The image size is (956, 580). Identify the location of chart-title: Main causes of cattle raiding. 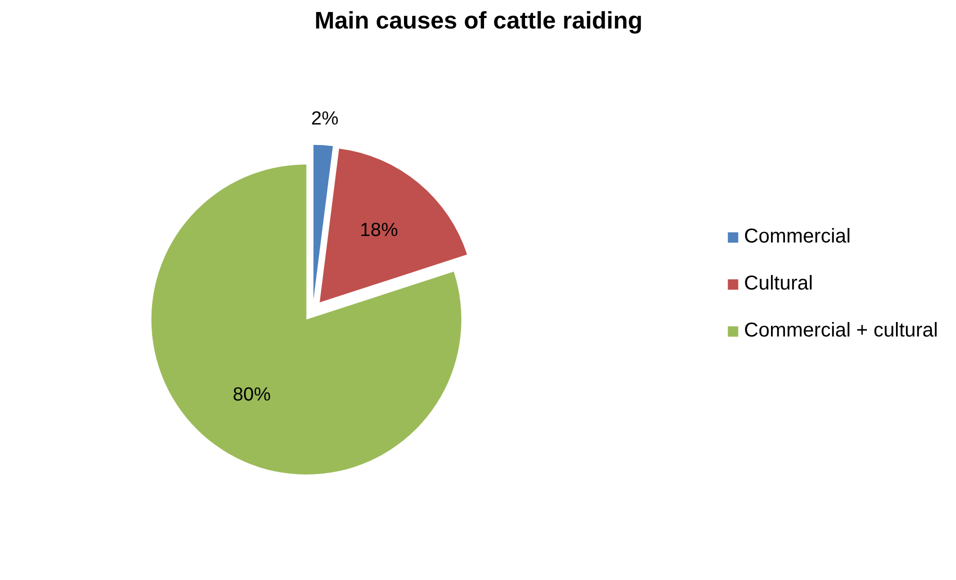
(478, 21).